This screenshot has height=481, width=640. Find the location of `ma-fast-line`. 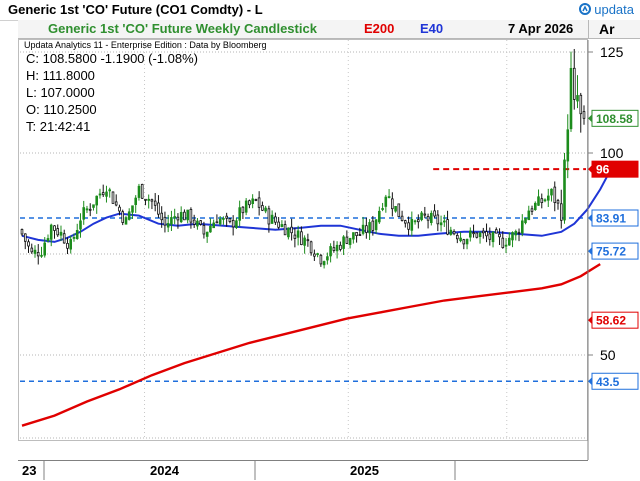

ma-fast-line is located at coordinates (314, 209).